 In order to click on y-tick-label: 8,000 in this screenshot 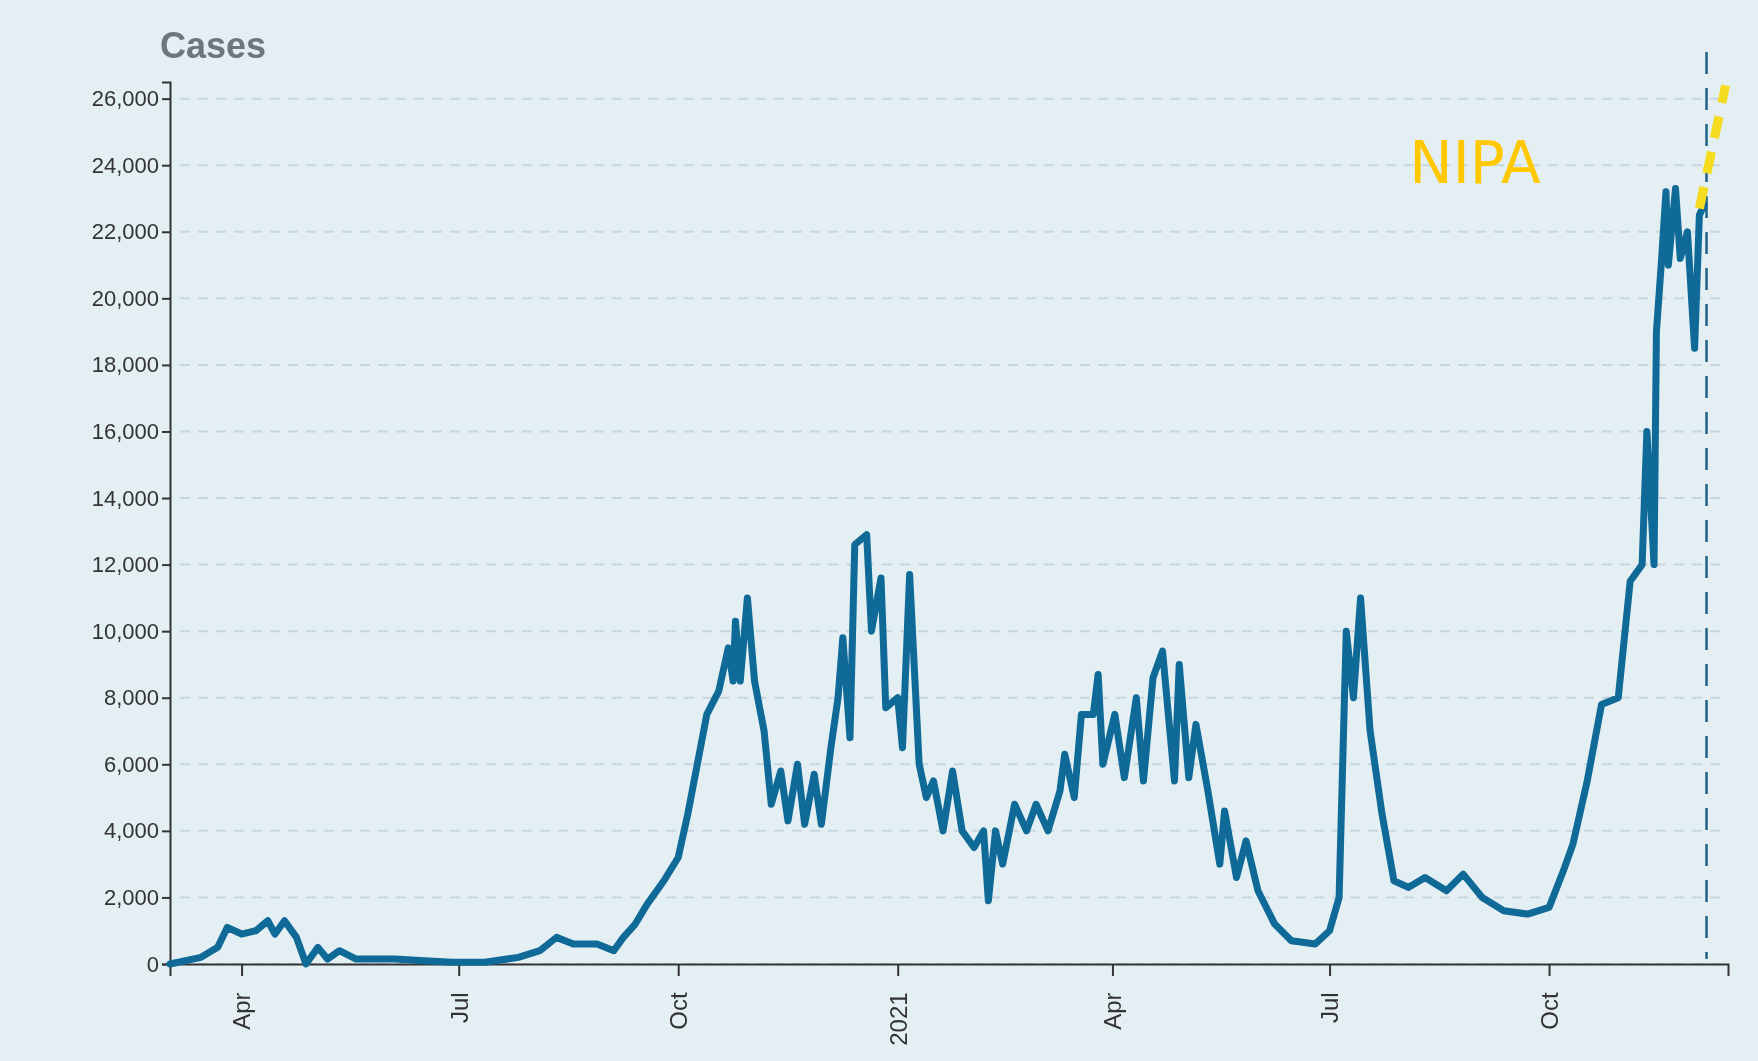, I will do `click(131, 698)`.